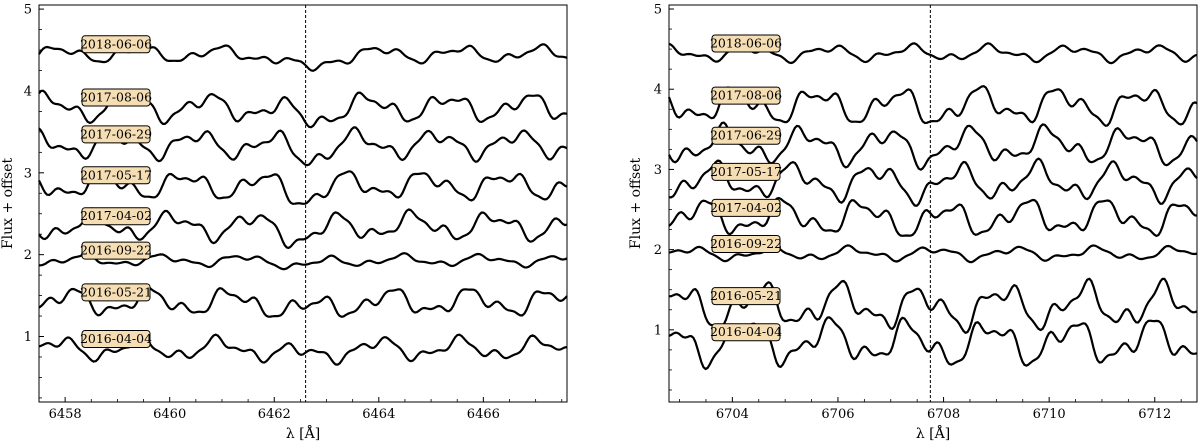  I want to click on x-tick-label: 6704, so click(732, 414).